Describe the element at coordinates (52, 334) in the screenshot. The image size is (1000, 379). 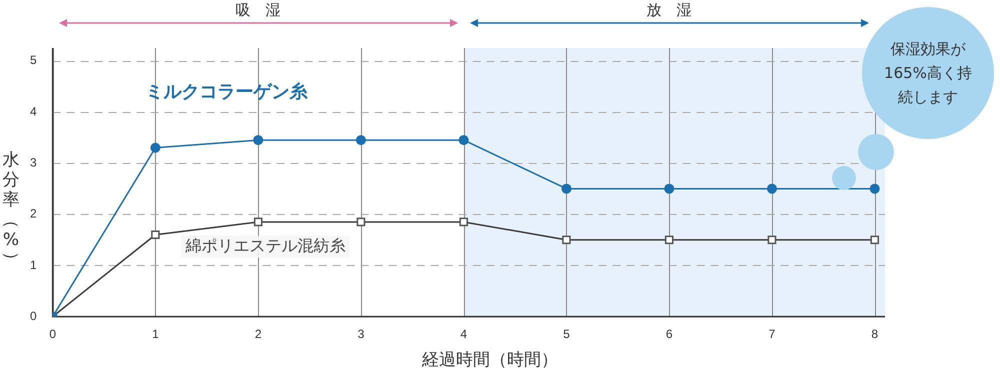
I see `x-tick-label: 0` at that location.